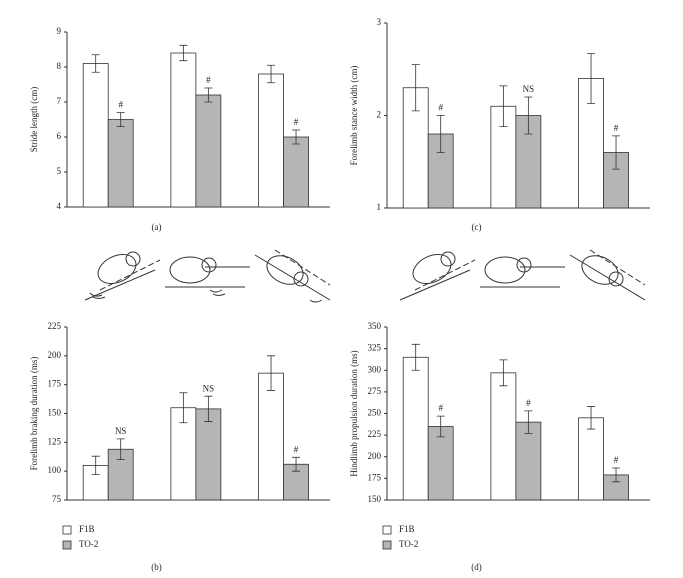 The width and height of the screenshot is (683, 578). Describe the element at coordinates (354, 116) in the screenshot. I see `y-axis-label: Forelimb stance width (cm)` at that location.